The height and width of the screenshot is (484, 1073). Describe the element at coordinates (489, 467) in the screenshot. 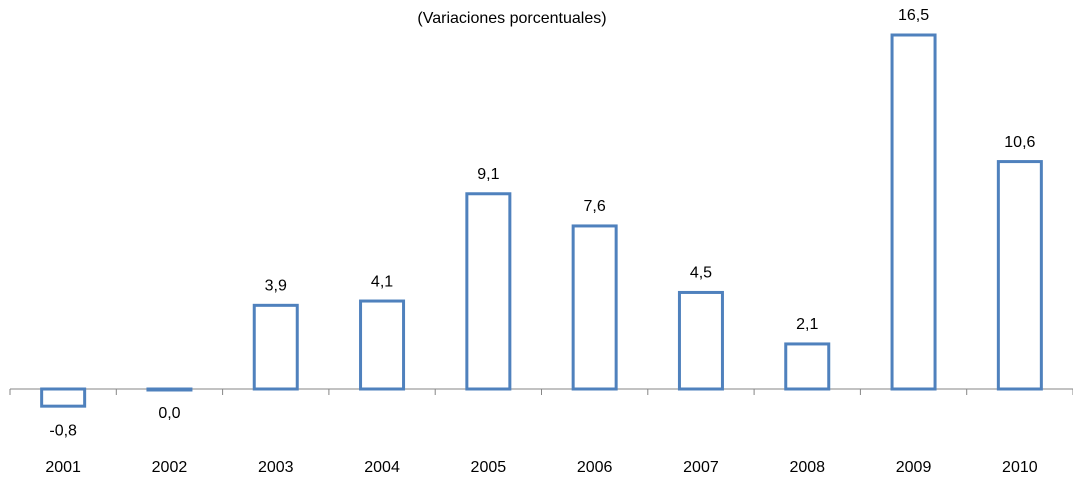

I see `x-tick-label: 2005` at that location.